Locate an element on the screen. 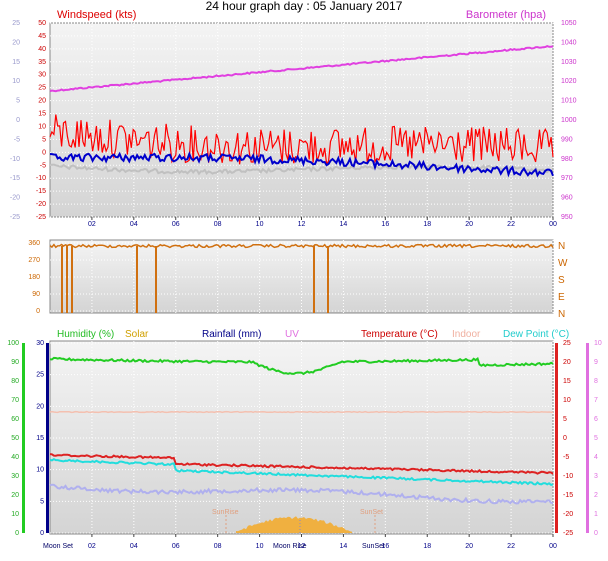  humidity-tick: 10 is located at coordinates (15, 514).